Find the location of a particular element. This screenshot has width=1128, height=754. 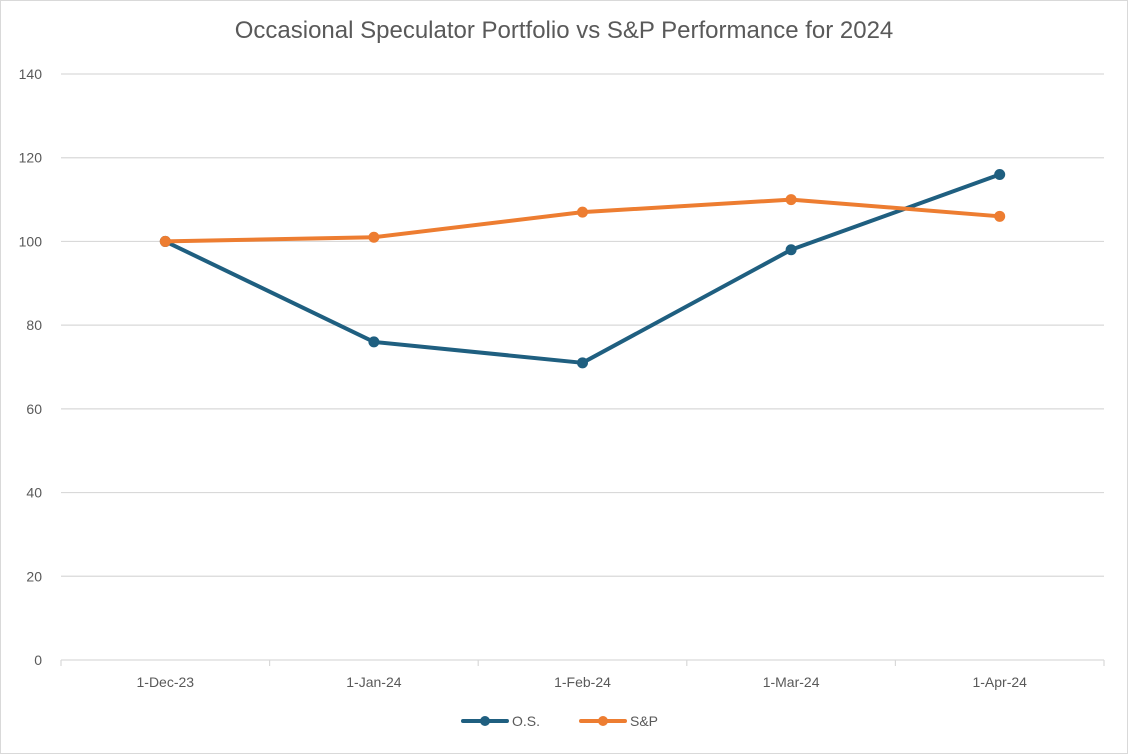

x-tick-label: 1-Jan-24 is located at coordinates (373, 682).